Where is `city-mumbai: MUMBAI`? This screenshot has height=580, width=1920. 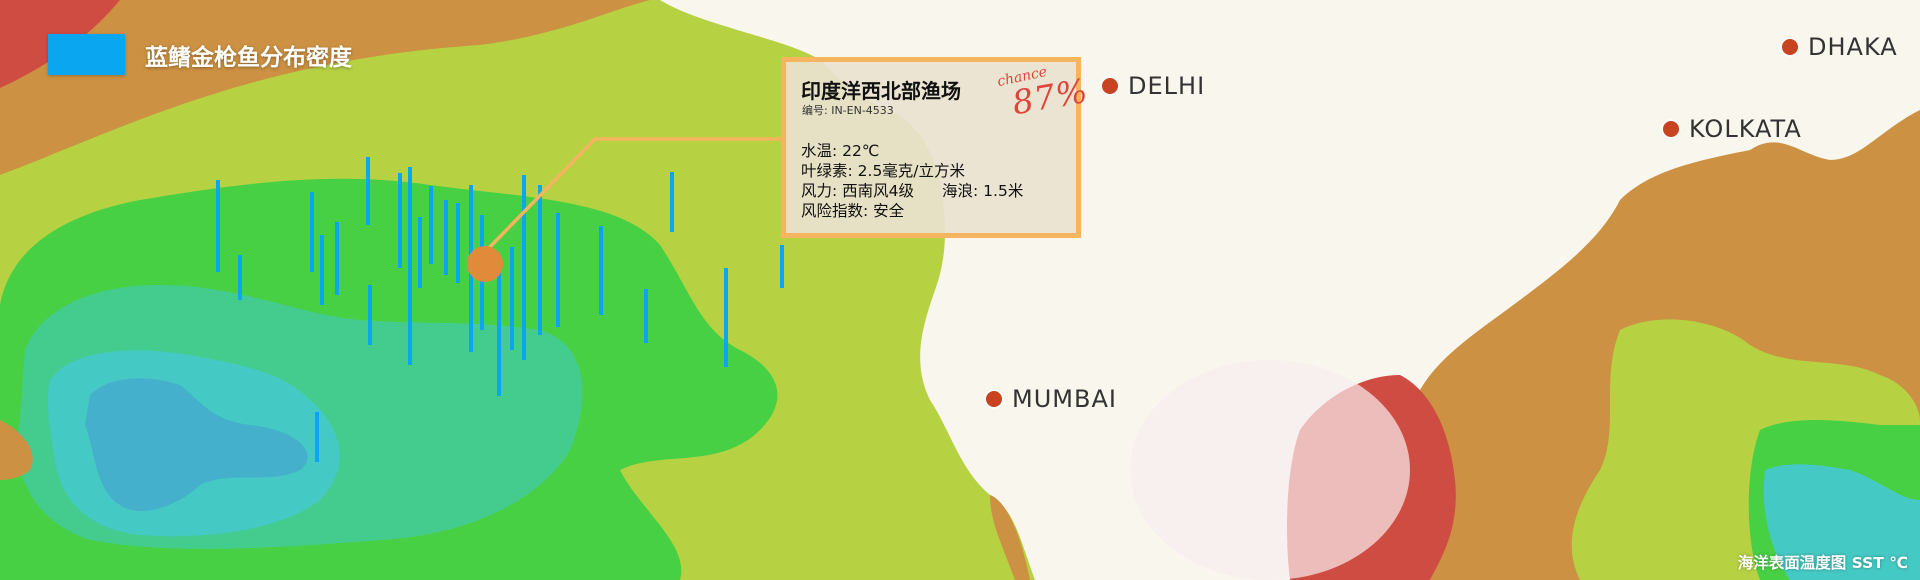
city-mumbai: MUMBAI is located at coordinates (1051, 399).